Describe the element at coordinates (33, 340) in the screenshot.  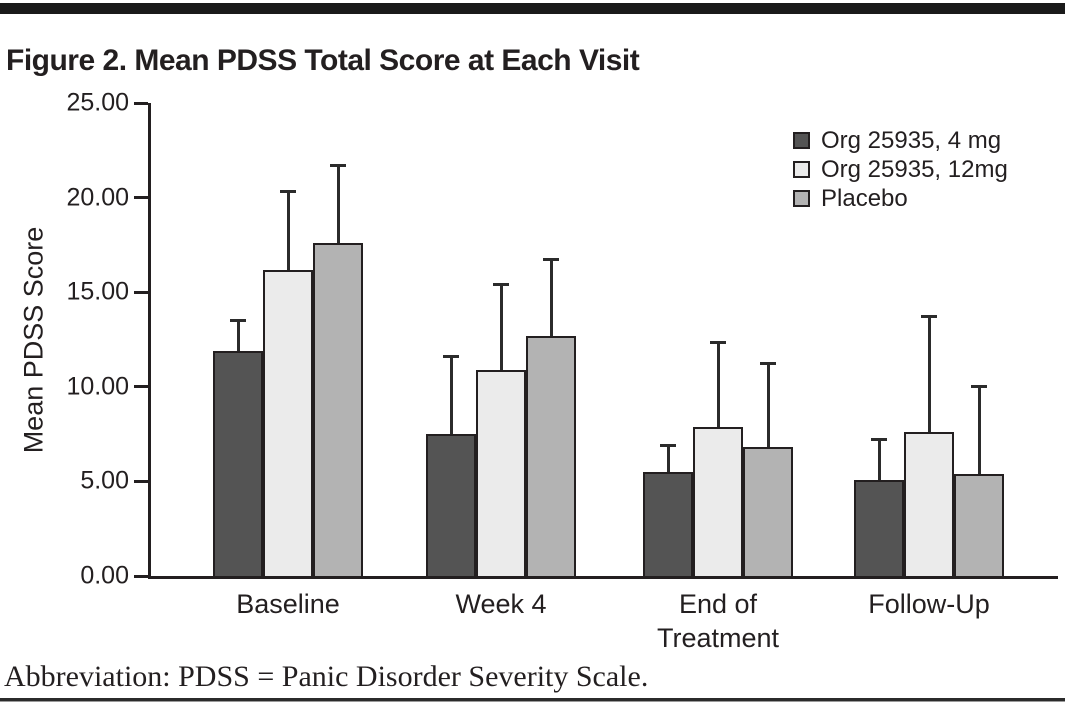
I see `y-axis-title: Mean PDSS Score` at that location.